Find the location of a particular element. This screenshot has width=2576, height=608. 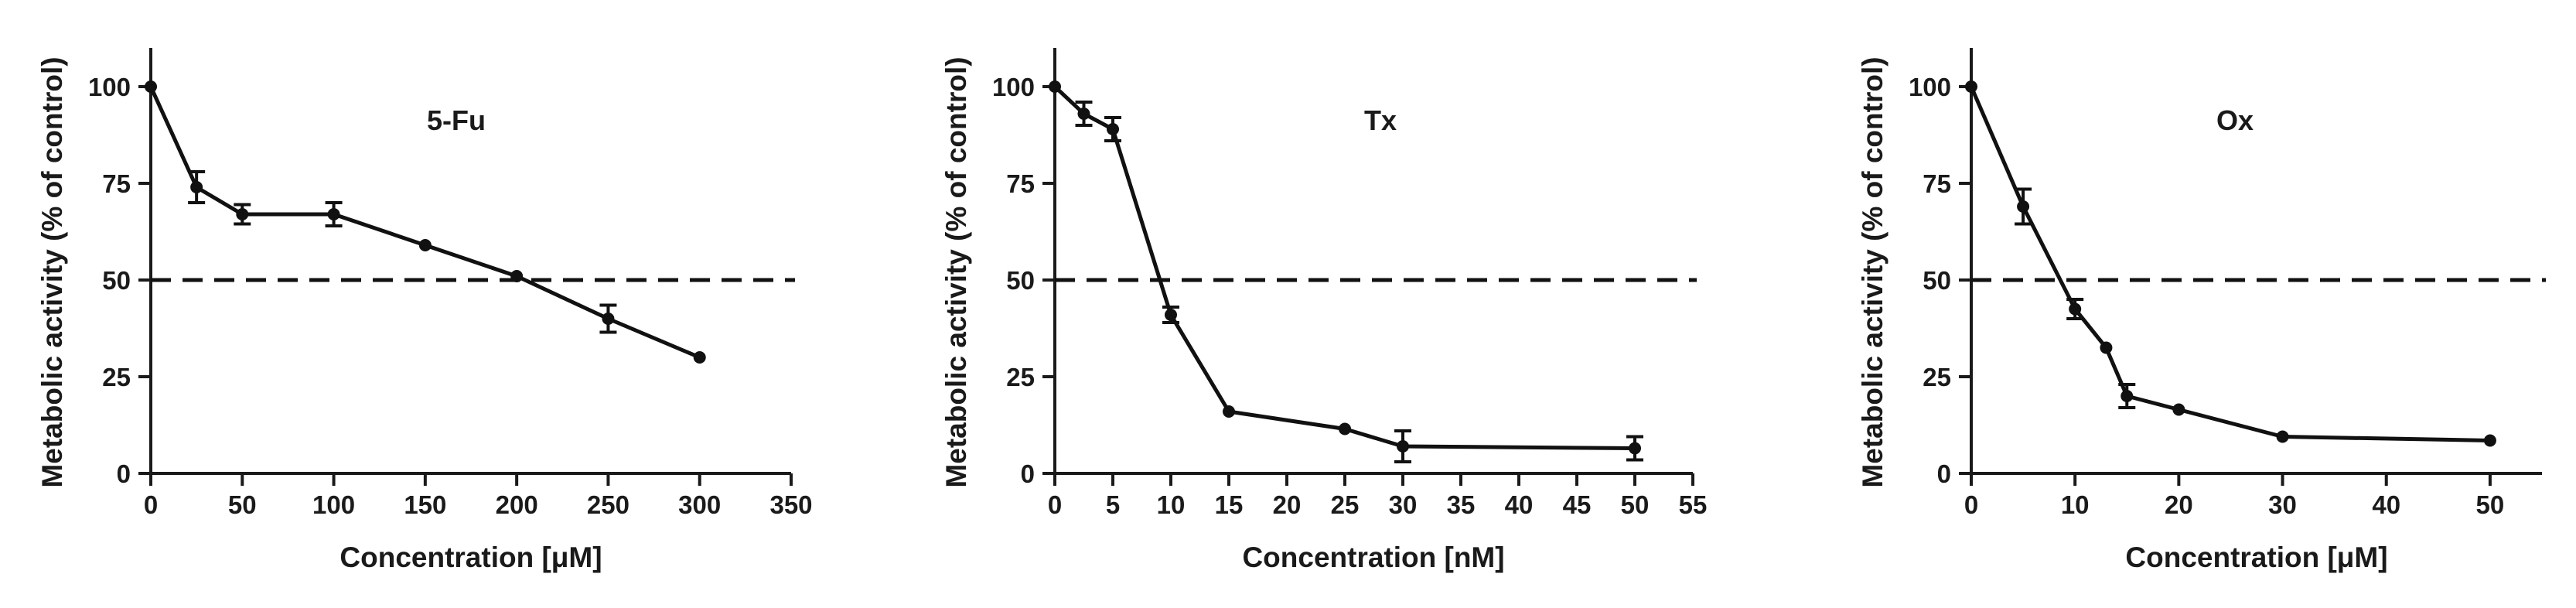

x-tick-label: 350 is located at coordinates (791, 505).